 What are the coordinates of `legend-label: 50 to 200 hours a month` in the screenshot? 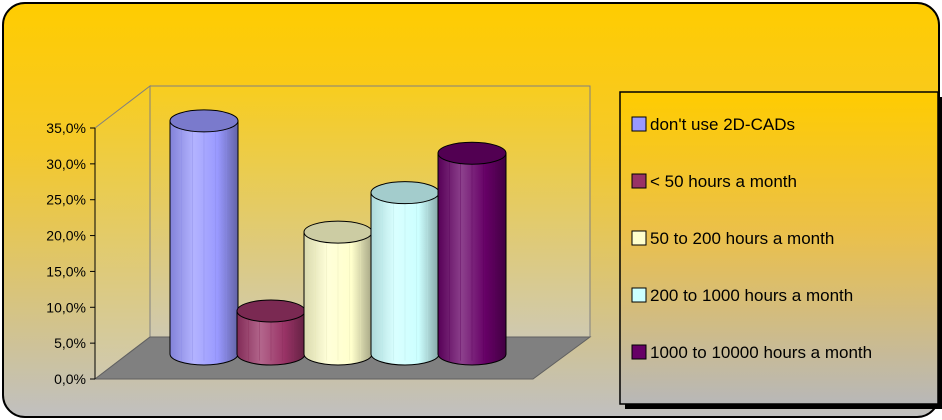 It's located at (742, 238).